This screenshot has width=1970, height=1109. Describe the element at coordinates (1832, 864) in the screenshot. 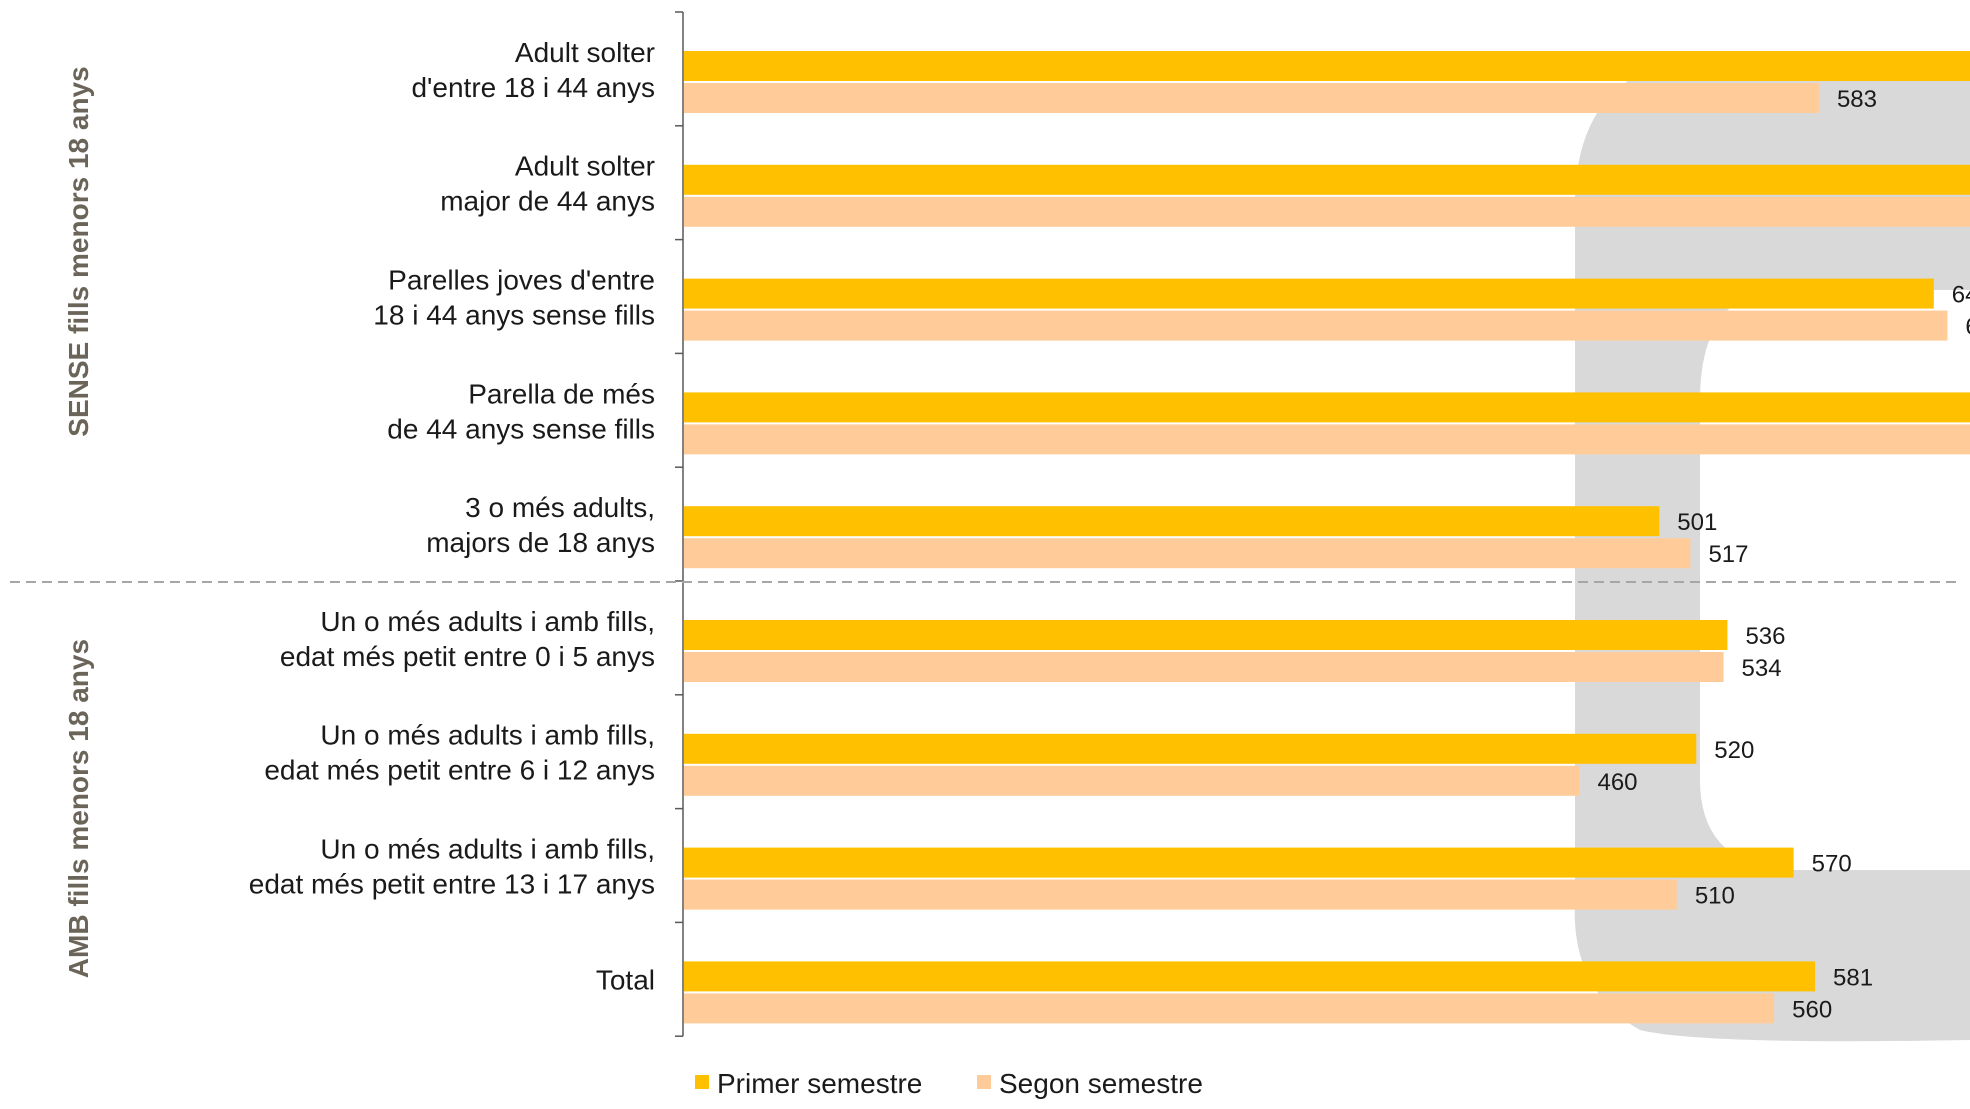

I see `value-label: 570` at that location.